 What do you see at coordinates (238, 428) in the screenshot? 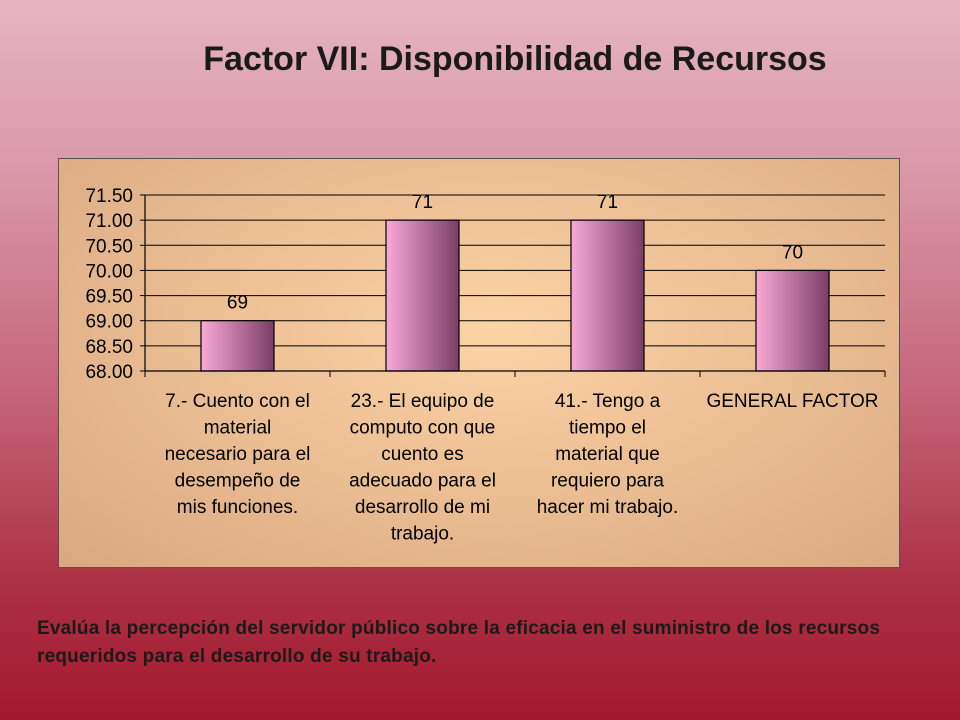
I see `x-tick-label-line: material` at bounding box center [238, 428].